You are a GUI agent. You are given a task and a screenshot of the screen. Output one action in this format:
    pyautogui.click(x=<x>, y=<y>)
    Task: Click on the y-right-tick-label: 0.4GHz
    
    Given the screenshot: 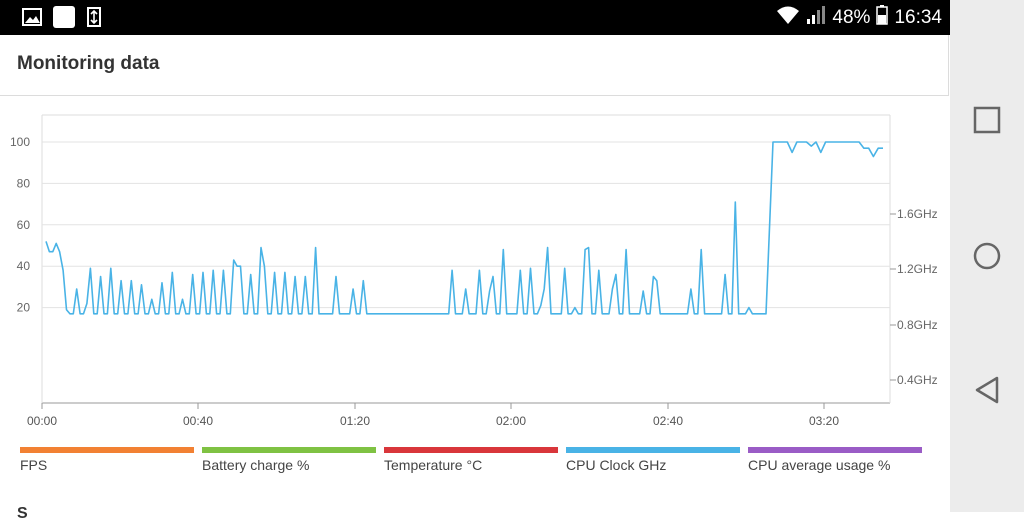 What is the action you would take?
    pyautogui.click(x=917, y=380)
    